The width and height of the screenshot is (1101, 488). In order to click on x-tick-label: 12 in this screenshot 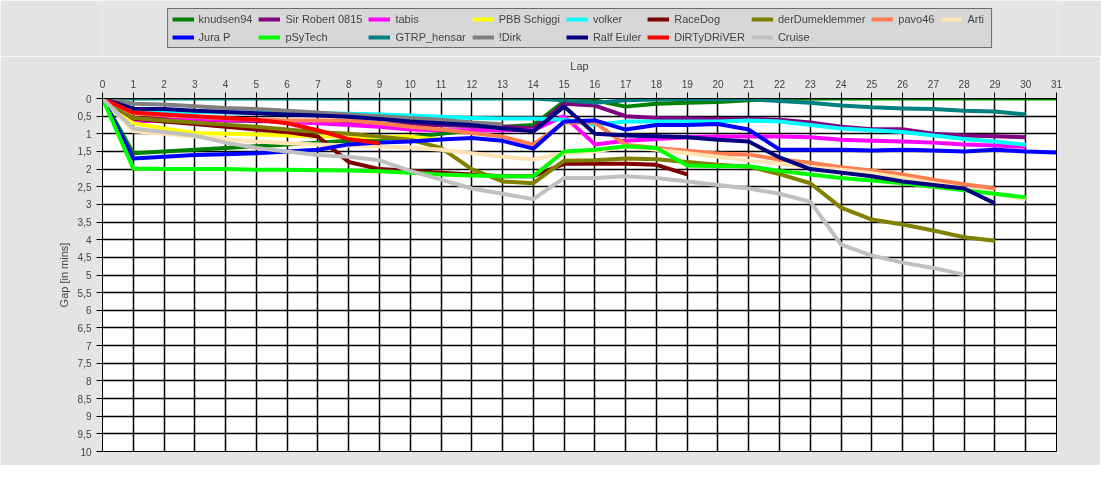, I will do `click(472, 84)`.